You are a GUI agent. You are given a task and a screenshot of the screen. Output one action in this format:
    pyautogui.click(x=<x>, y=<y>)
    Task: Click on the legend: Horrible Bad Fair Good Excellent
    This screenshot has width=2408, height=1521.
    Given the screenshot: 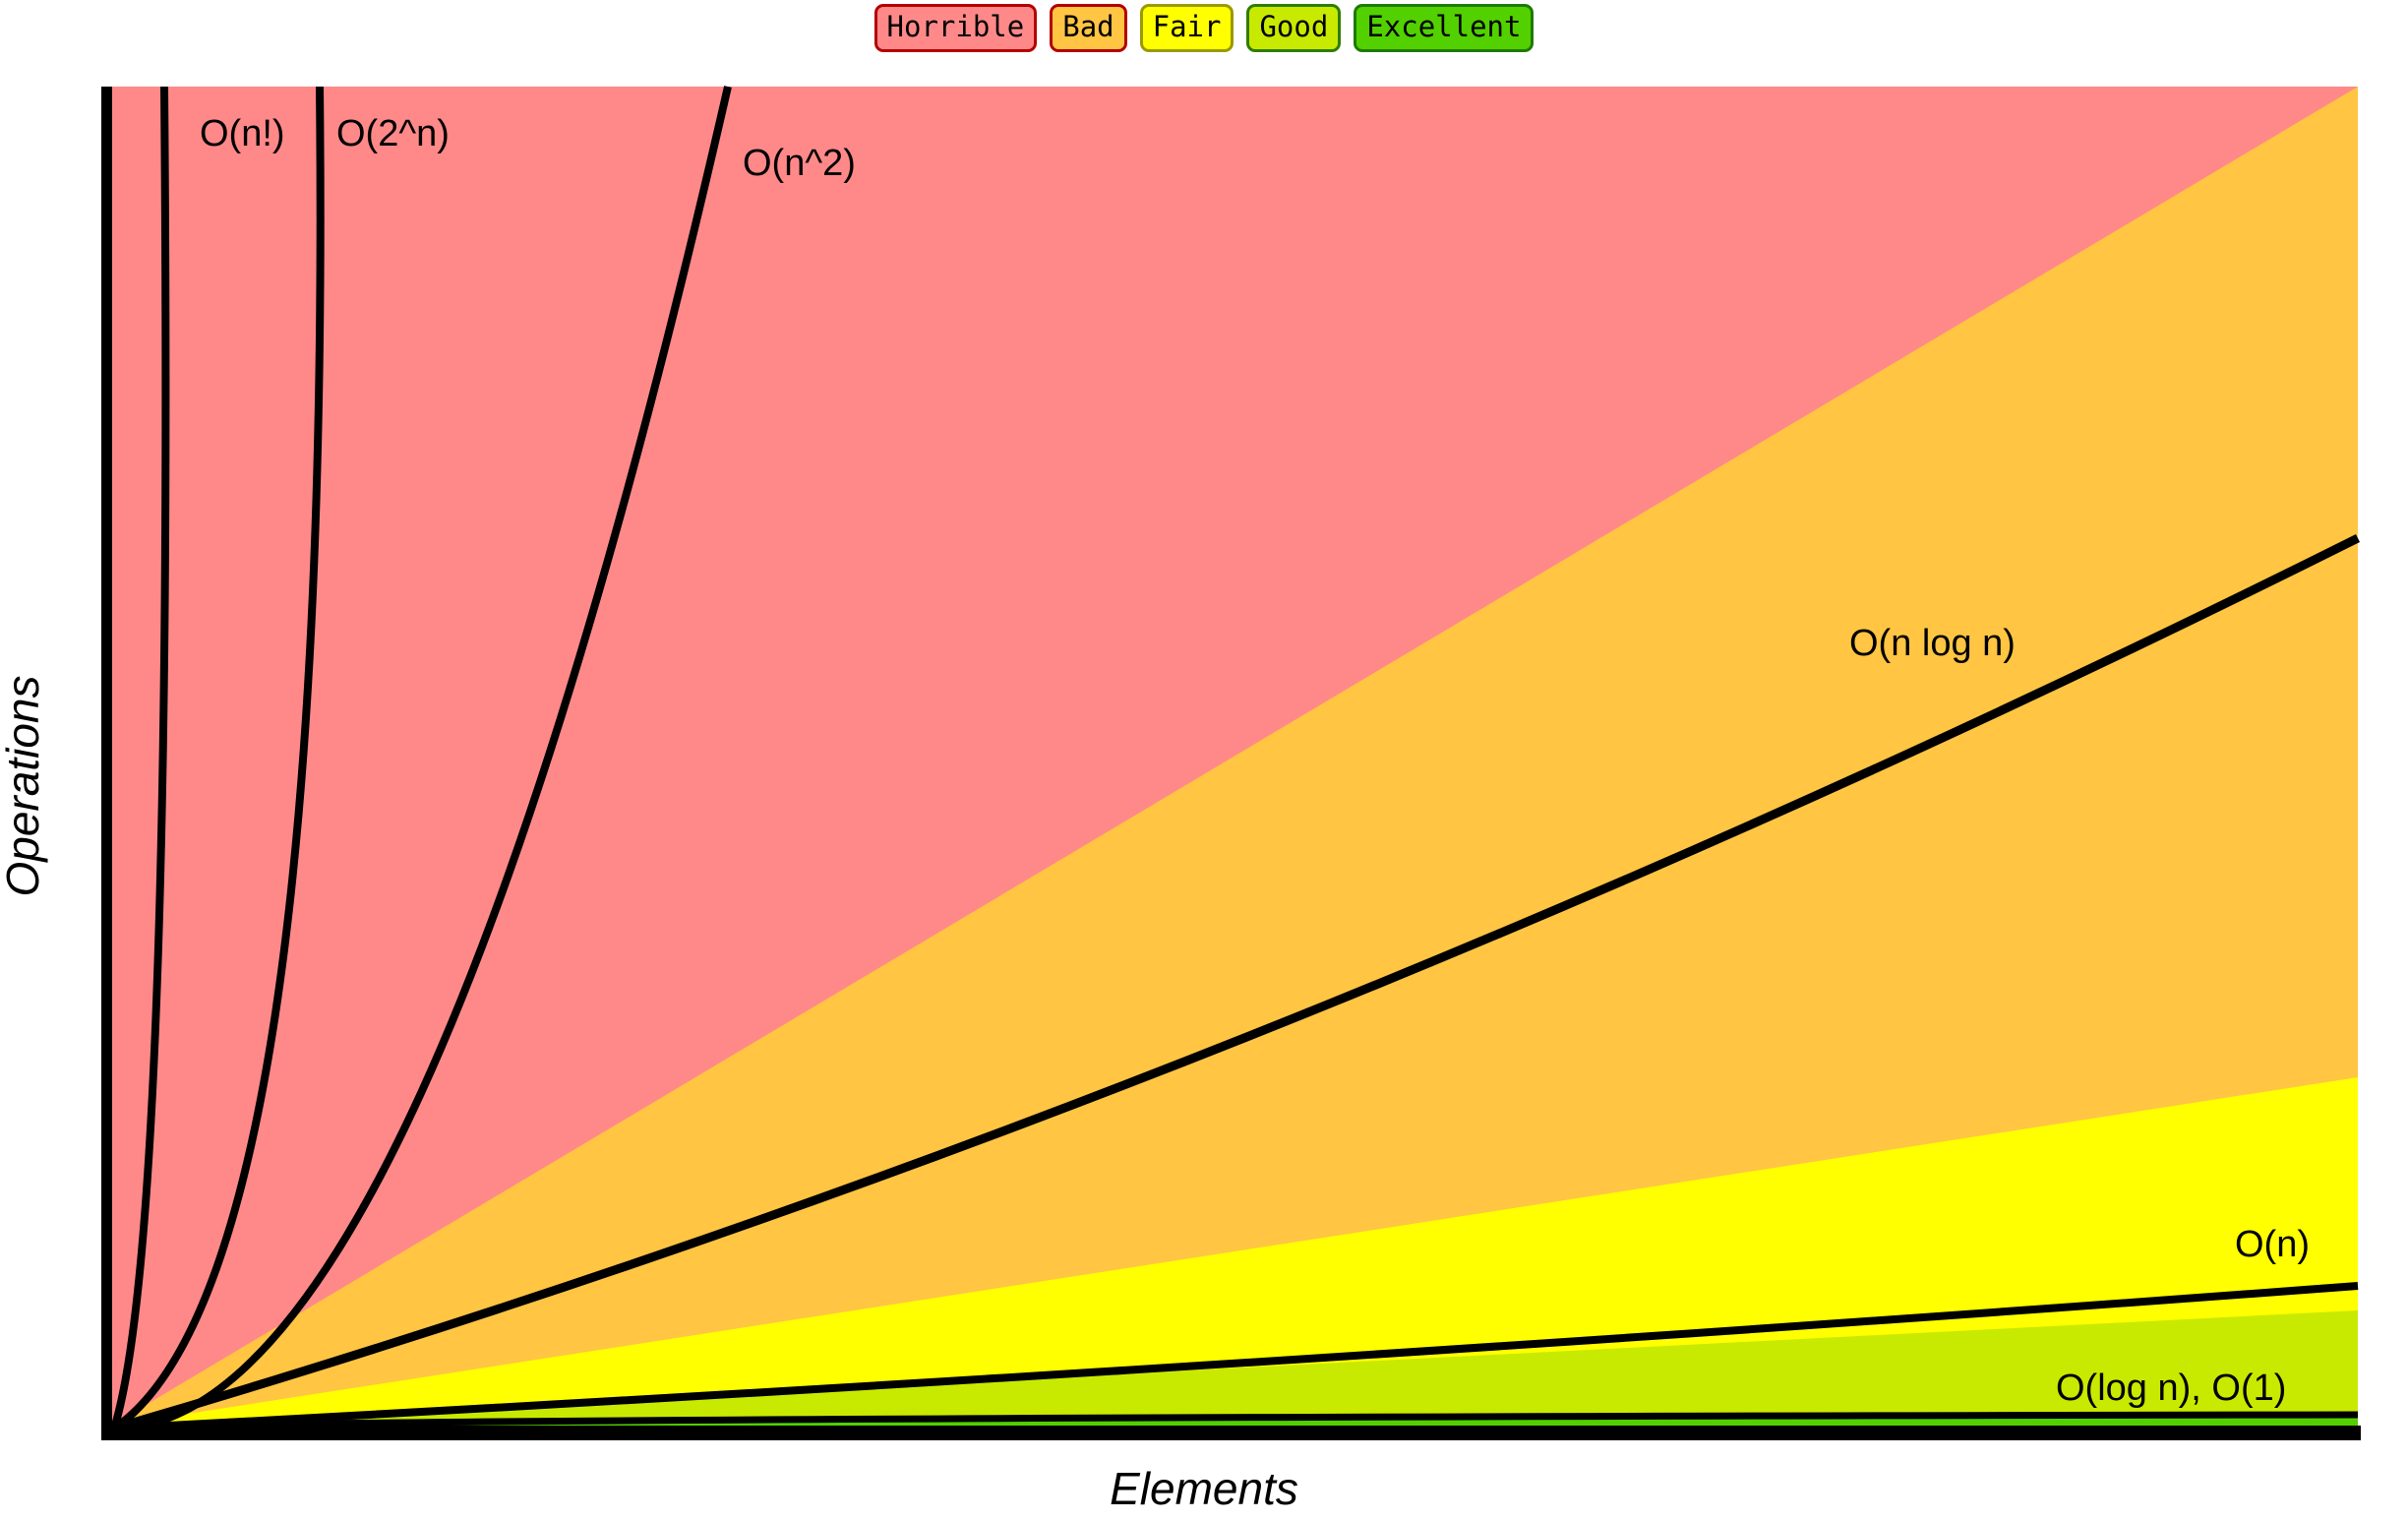 What is the action you would take?
    pyautogui.click(x=1204, y=28)
    